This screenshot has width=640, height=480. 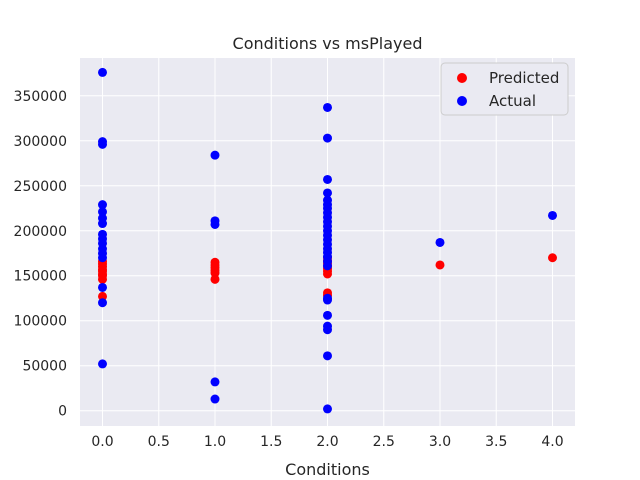 I want to click on x-tick-labels: 0.0 0.5 1.0 1.5 2.0 2.5 3.0 3.5 4.0, so click(x=327, y=442).